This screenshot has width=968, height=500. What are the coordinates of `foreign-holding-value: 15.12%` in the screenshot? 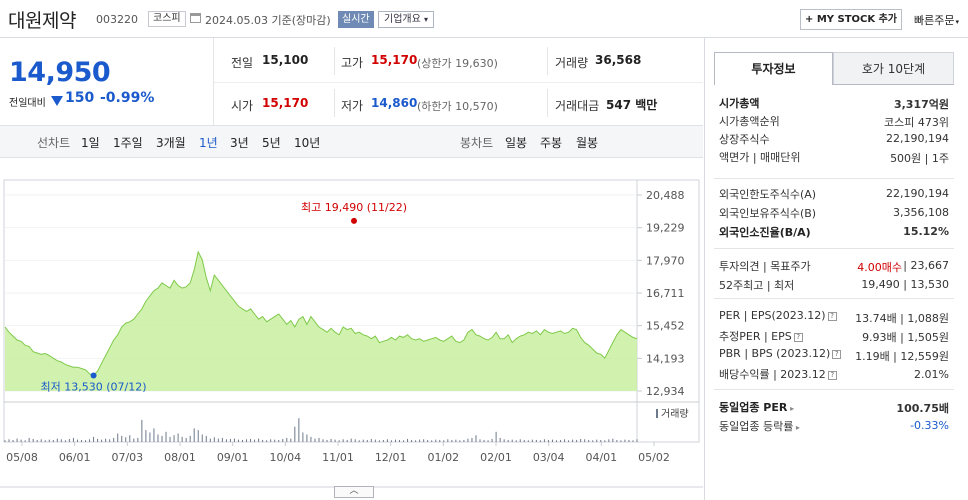 It's located at (926, 231).